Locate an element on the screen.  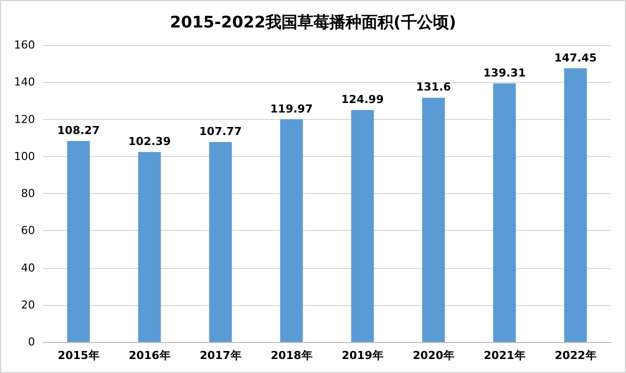
y-tick-label: 120 is located at coordinates (24, 119).